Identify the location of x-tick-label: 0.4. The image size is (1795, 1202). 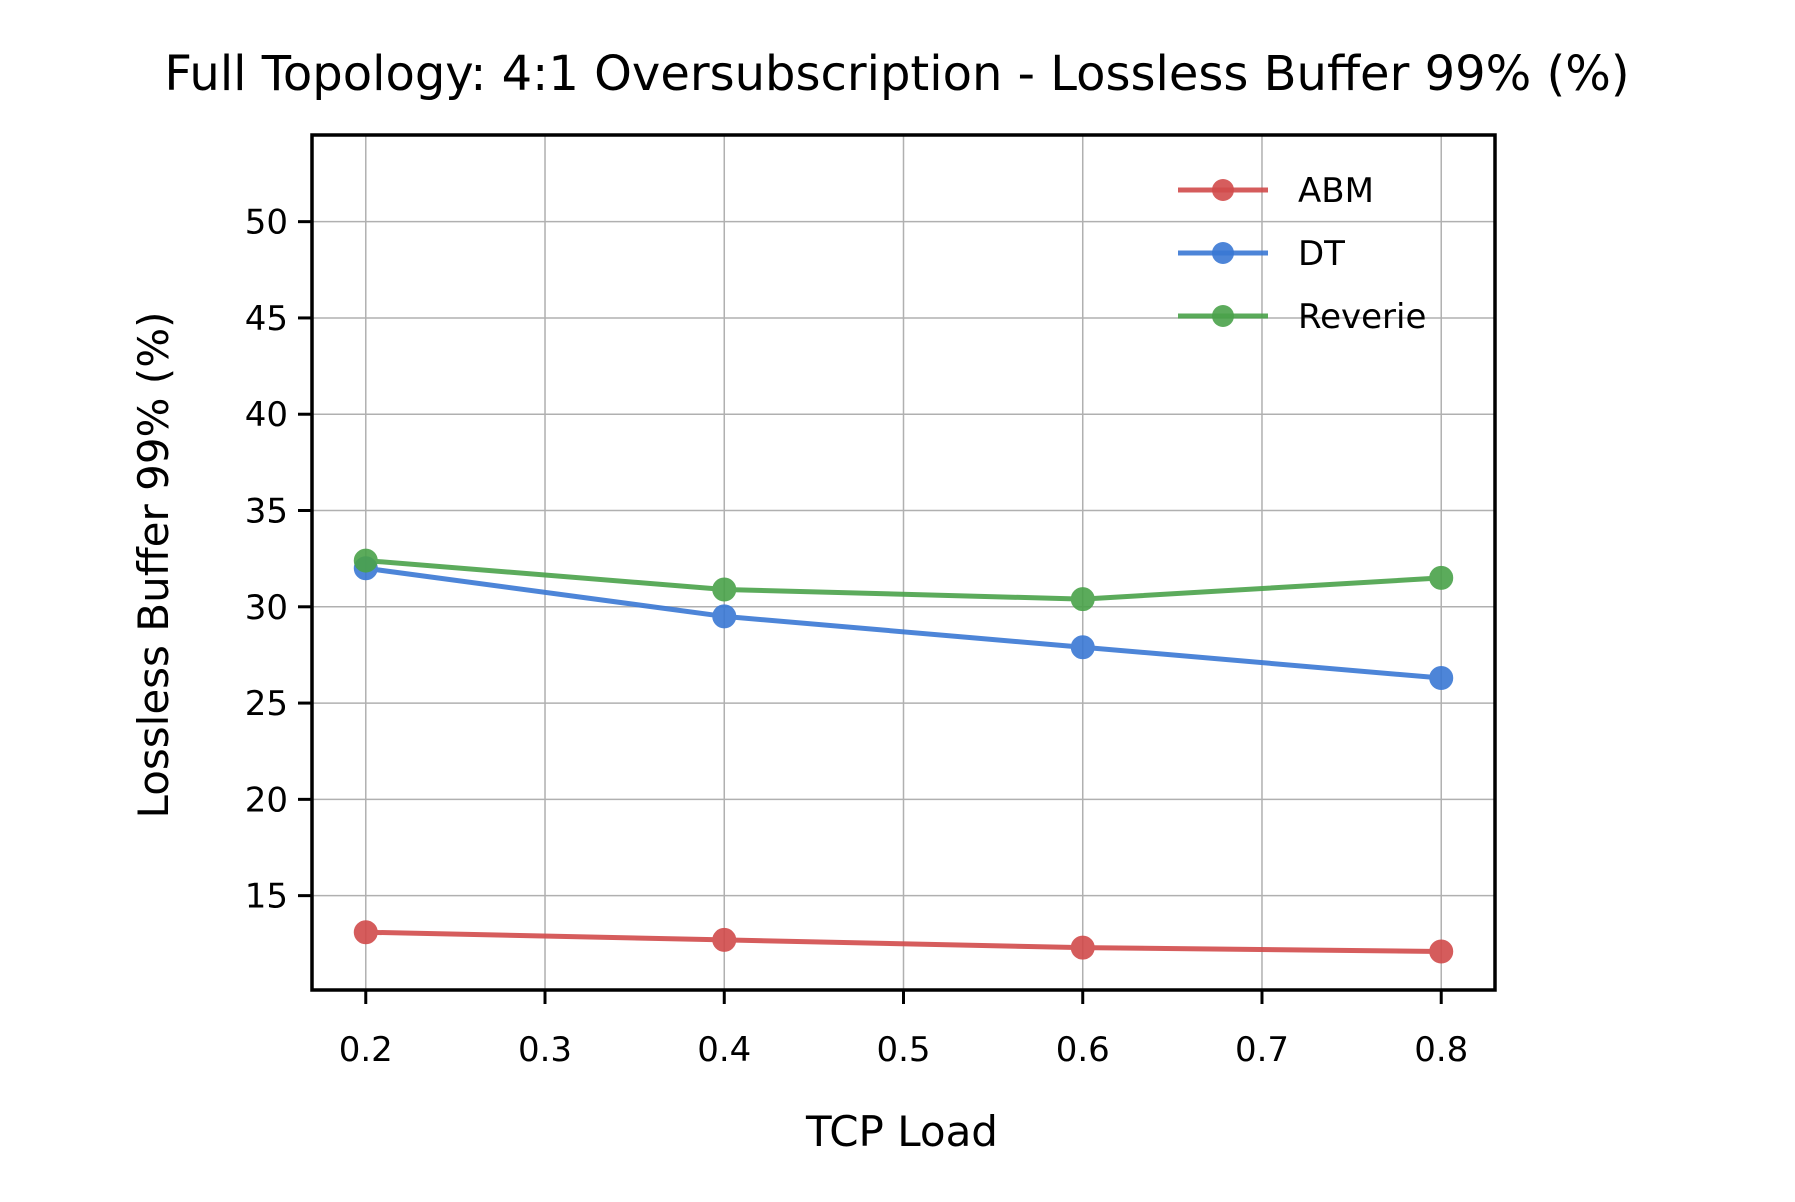
(724, 1050).